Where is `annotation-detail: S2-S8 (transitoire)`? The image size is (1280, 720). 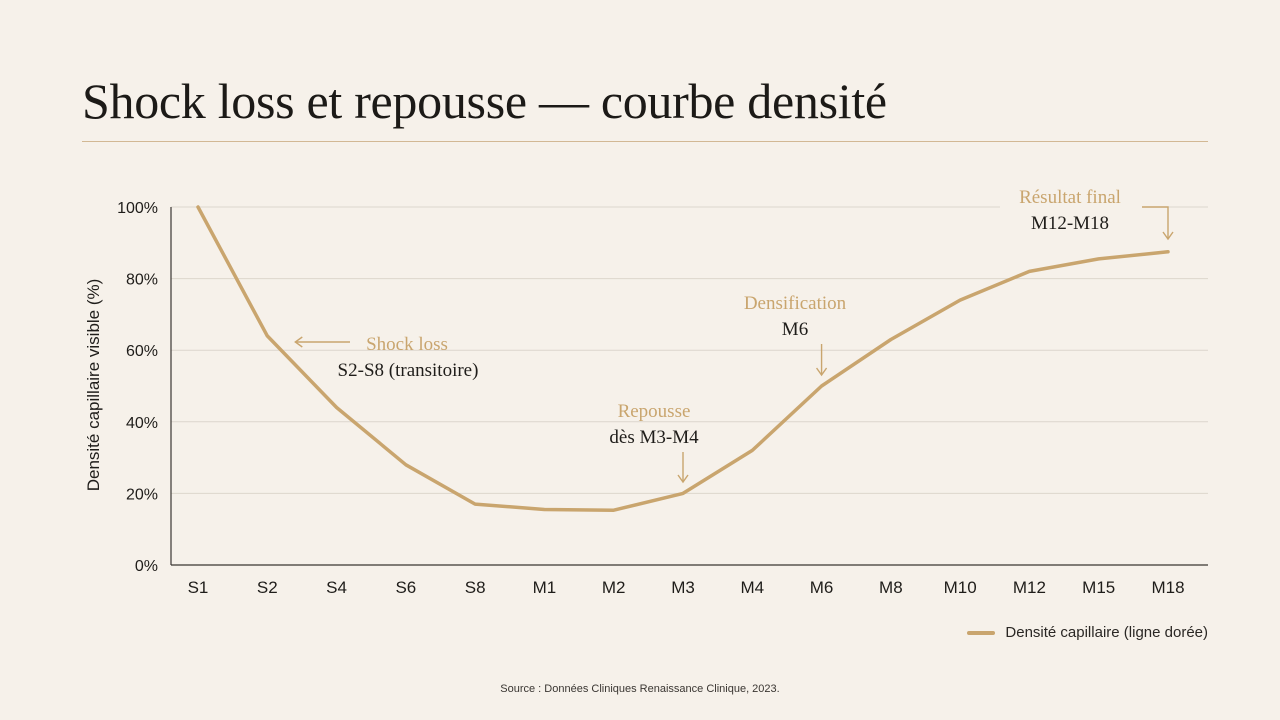 annotation-detail: S2-S8 (transitoire) is located at coordinates (408, 370).